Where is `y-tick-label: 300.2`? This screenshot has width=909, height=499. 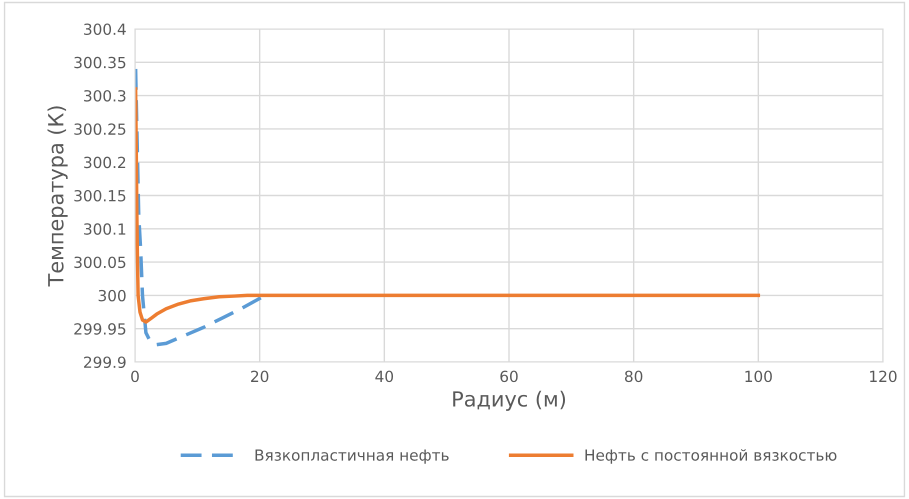
y-tick-label: 300.2 is located at coordinates (105, 162).